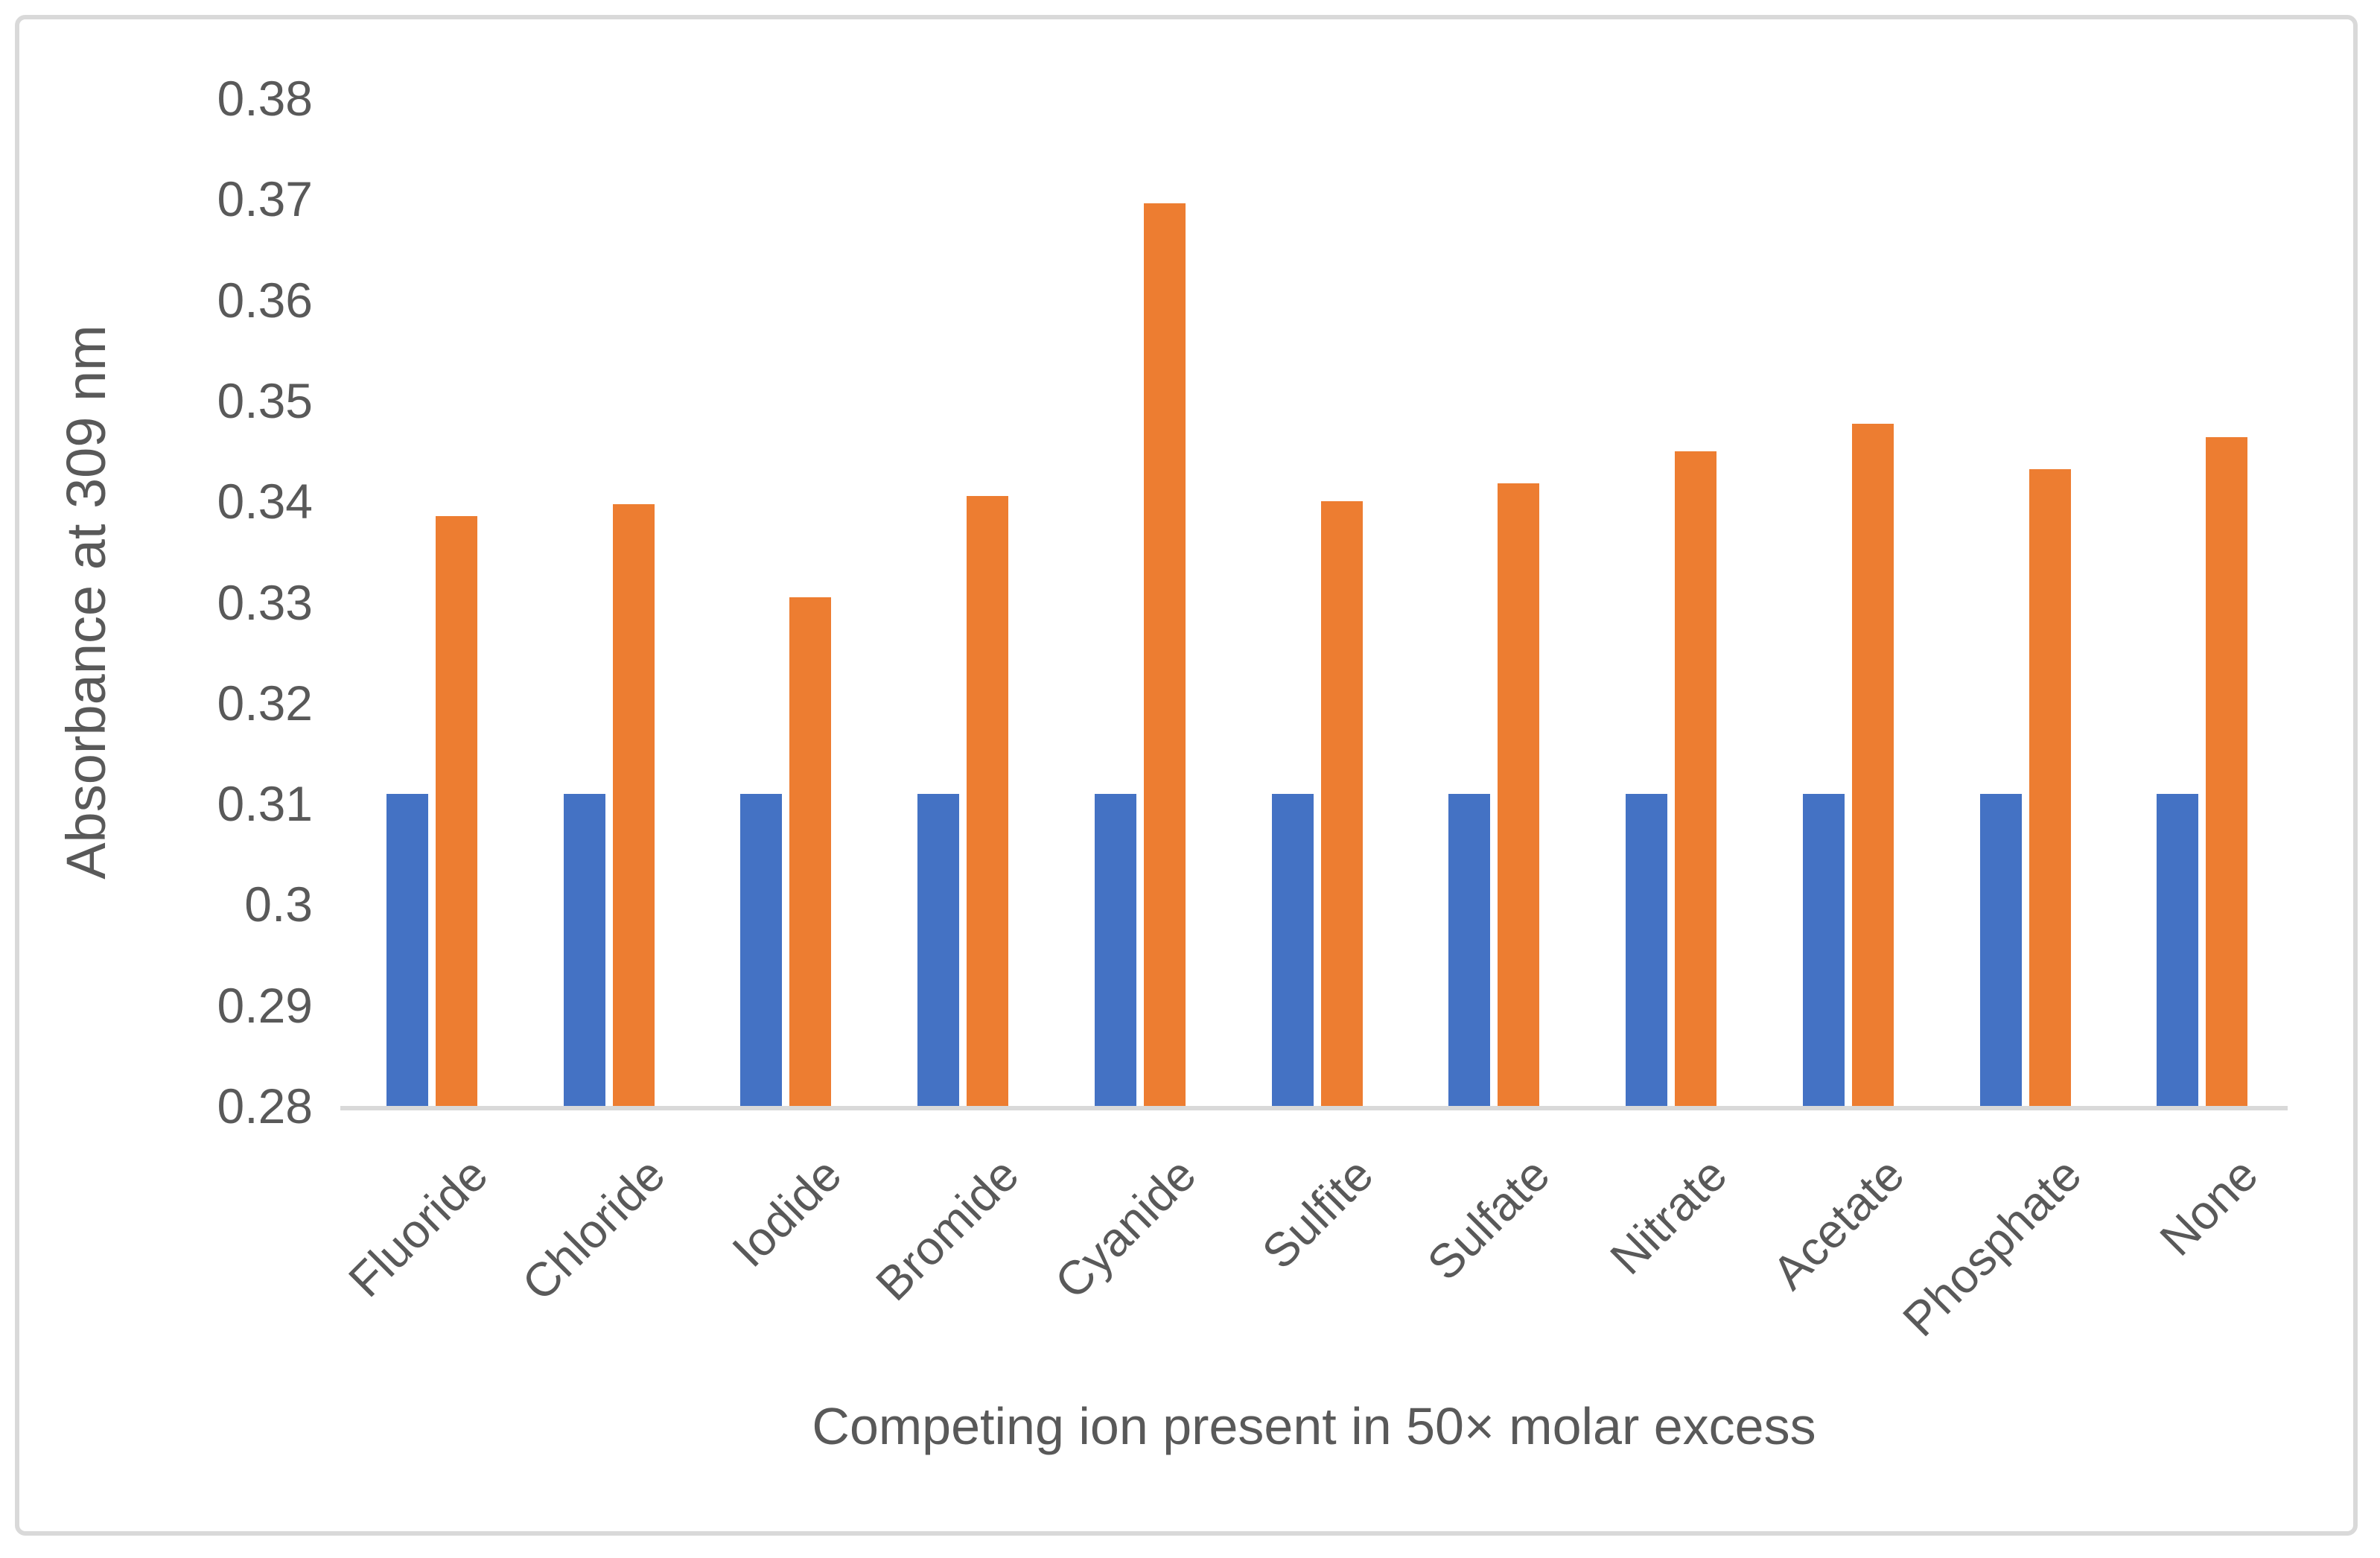 The height and width of the screenshot is (1558, 2380). I want to click on y-tick-label: 0.37, so click(265, 199).